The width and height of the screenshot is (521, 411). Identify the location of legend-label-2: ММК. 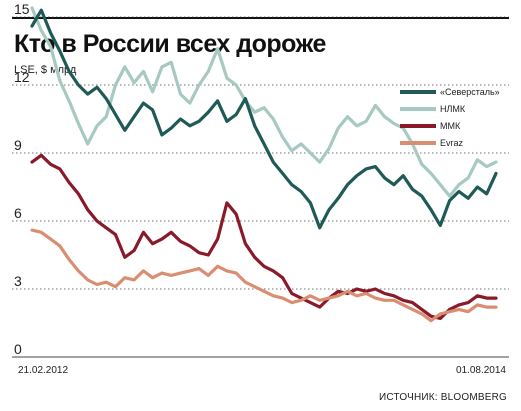
(450, 126).